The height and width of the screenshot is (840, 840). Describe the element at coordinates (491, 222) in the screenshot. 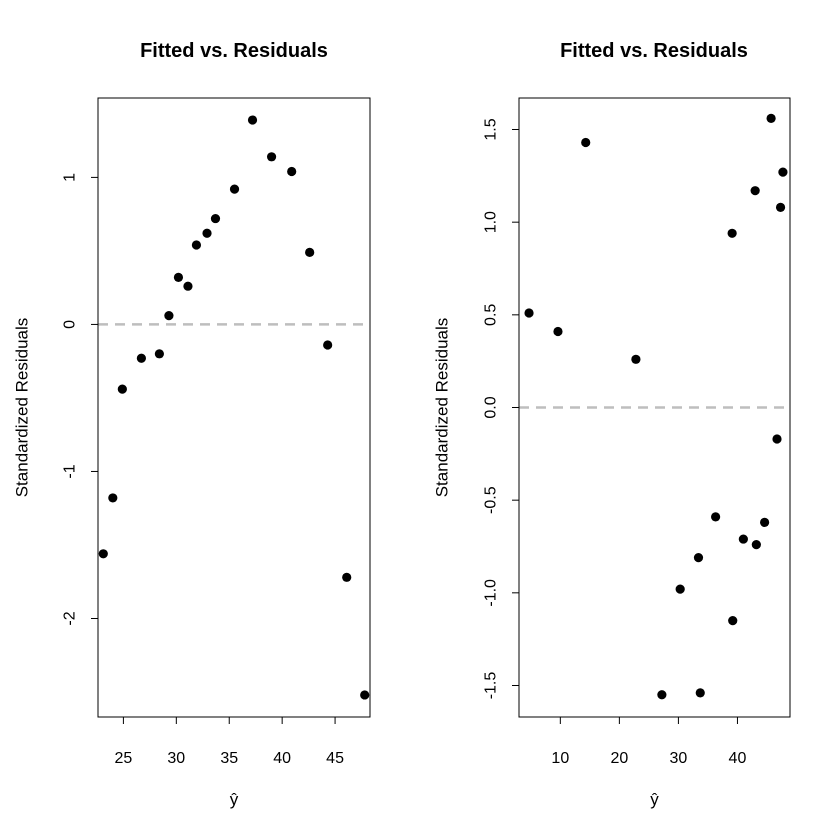

I see `y-tick-label: 1.0` at that location.